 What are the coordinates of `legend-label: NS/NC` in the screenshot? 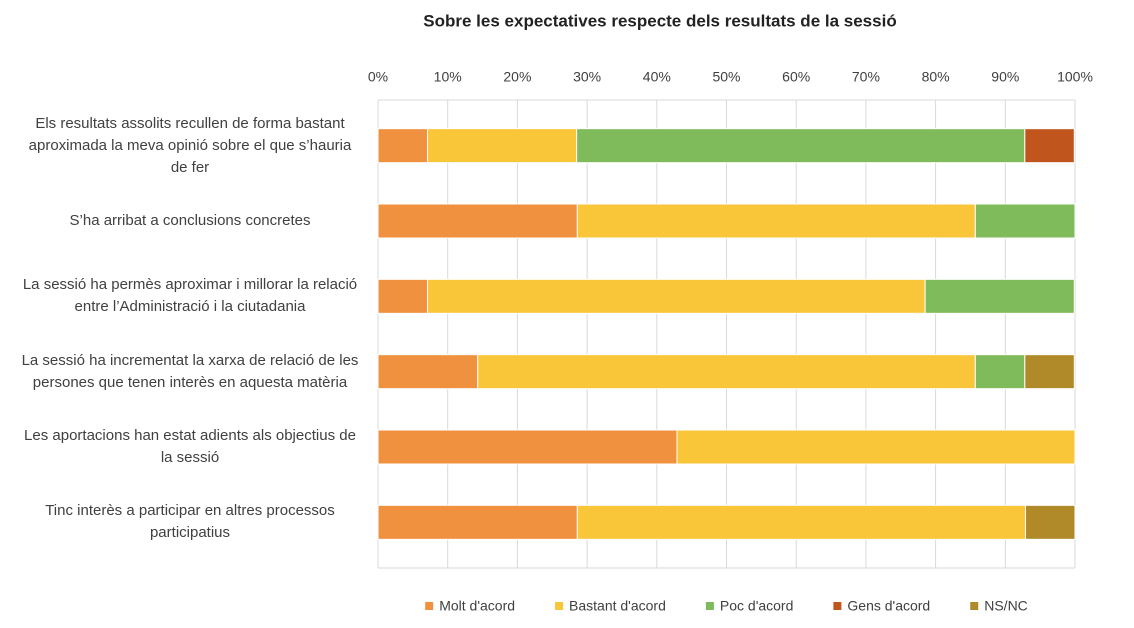 It's located at (1006, 606).